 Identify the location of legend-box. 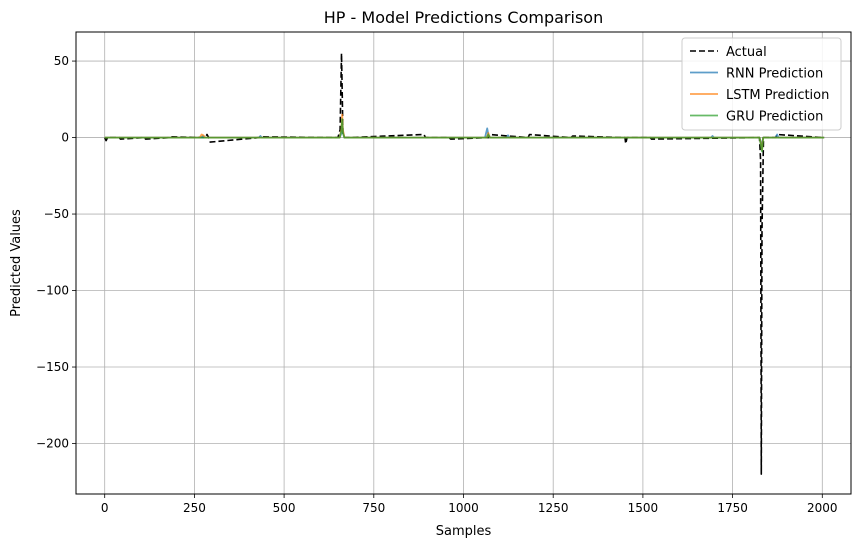
(761, 84).